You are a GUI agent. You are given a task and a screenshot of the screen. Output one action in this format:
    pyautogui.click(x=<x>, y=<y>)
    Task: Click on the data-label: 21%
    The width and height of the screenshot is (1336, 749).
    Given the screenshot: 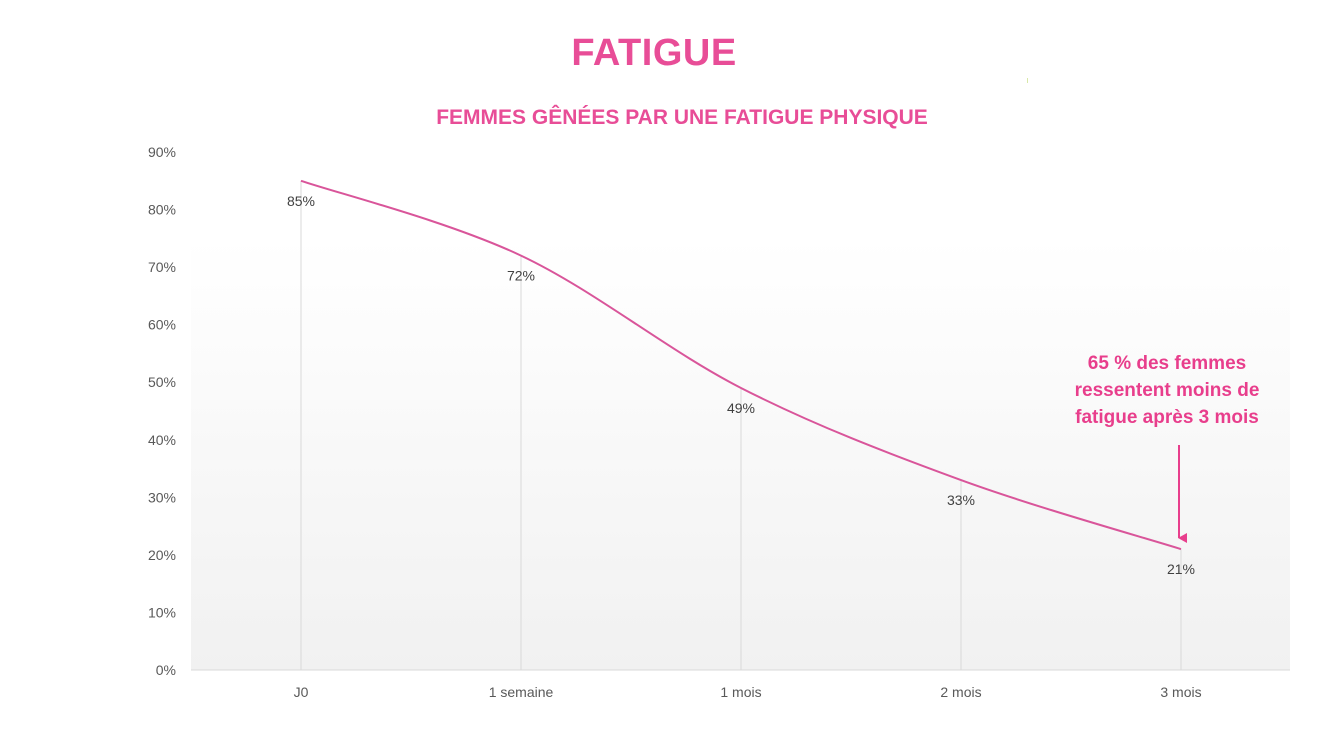 What is the action you would take?
    pyautogui.click(x=1181, y=569)
    